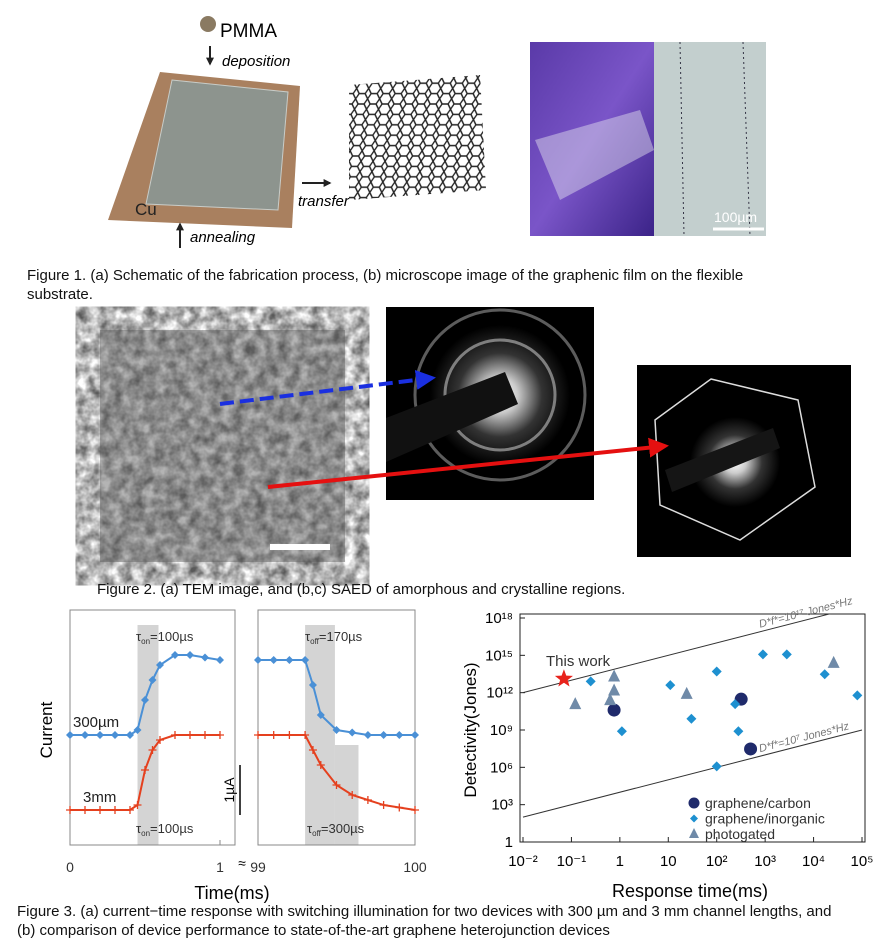 The width and height of the screenshot is (885, 952). Describe the element at coordinates (765, 861) in the screenshot. I see `x-tick-label: 10³` at that location.